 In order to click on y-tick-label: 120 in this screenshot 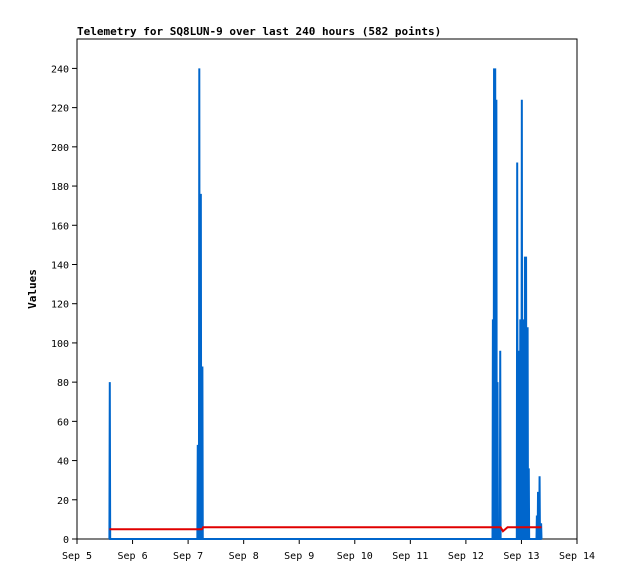, I will do `click(60, 305)`.